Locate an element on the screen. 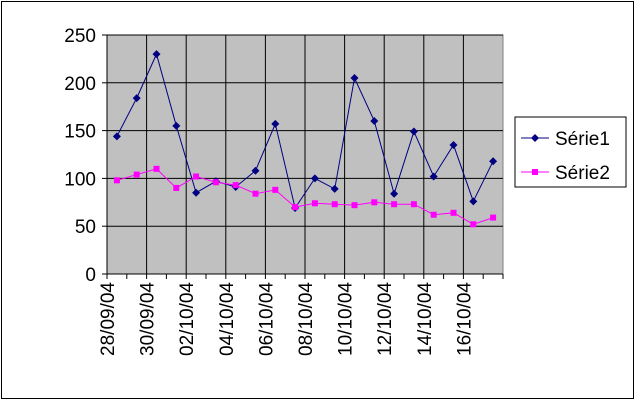 The image size is (636, 406). series-line is located at coordinates (305, 196).